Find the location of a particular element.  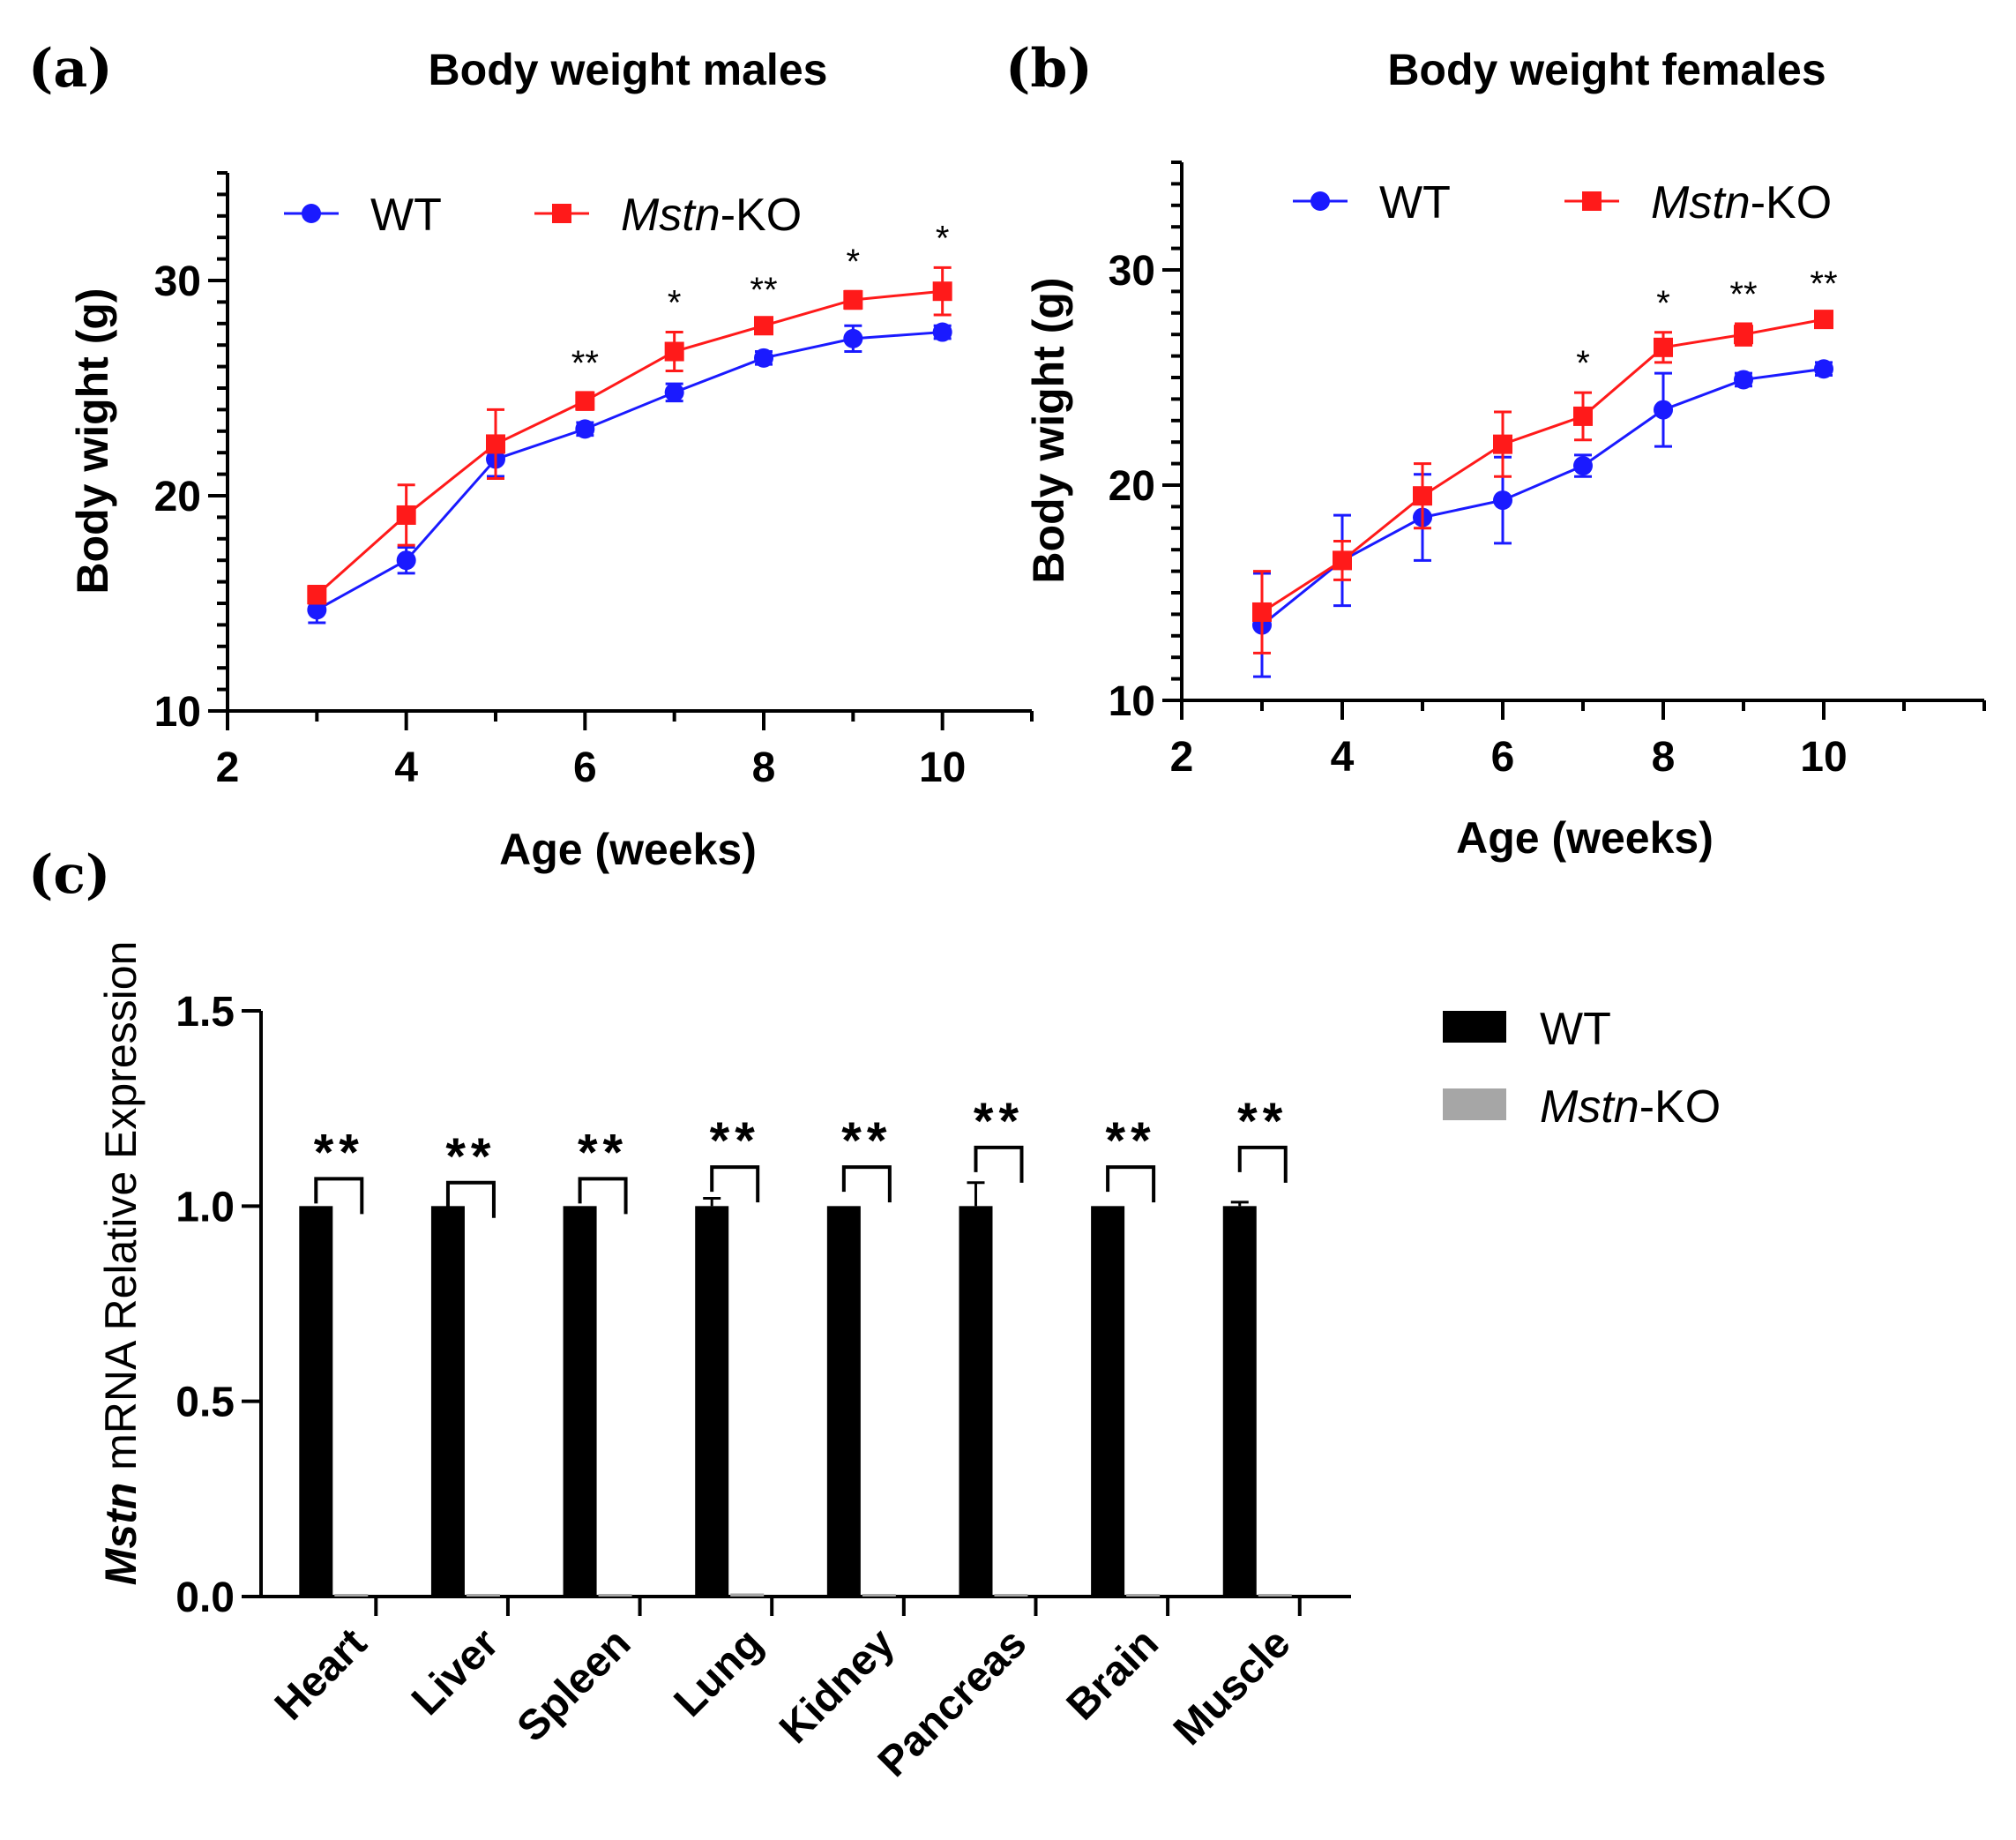

legend-label: WT is located at coordinates (1415, 202).